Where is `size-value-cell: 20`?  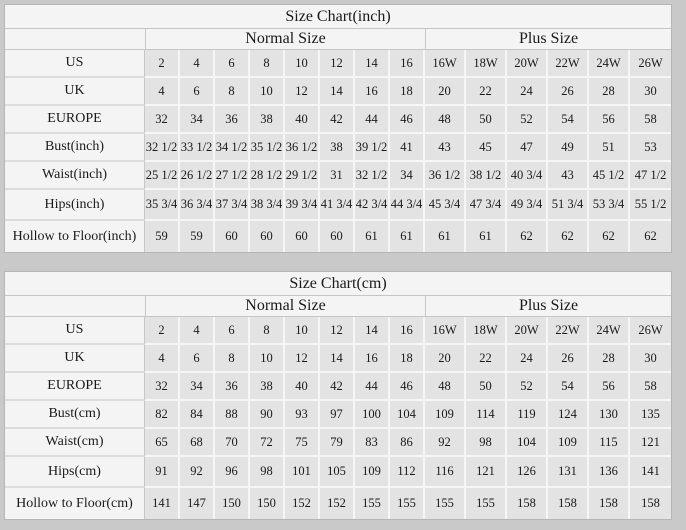
size-value-cell: 20 is located at coordinates (445, 359).